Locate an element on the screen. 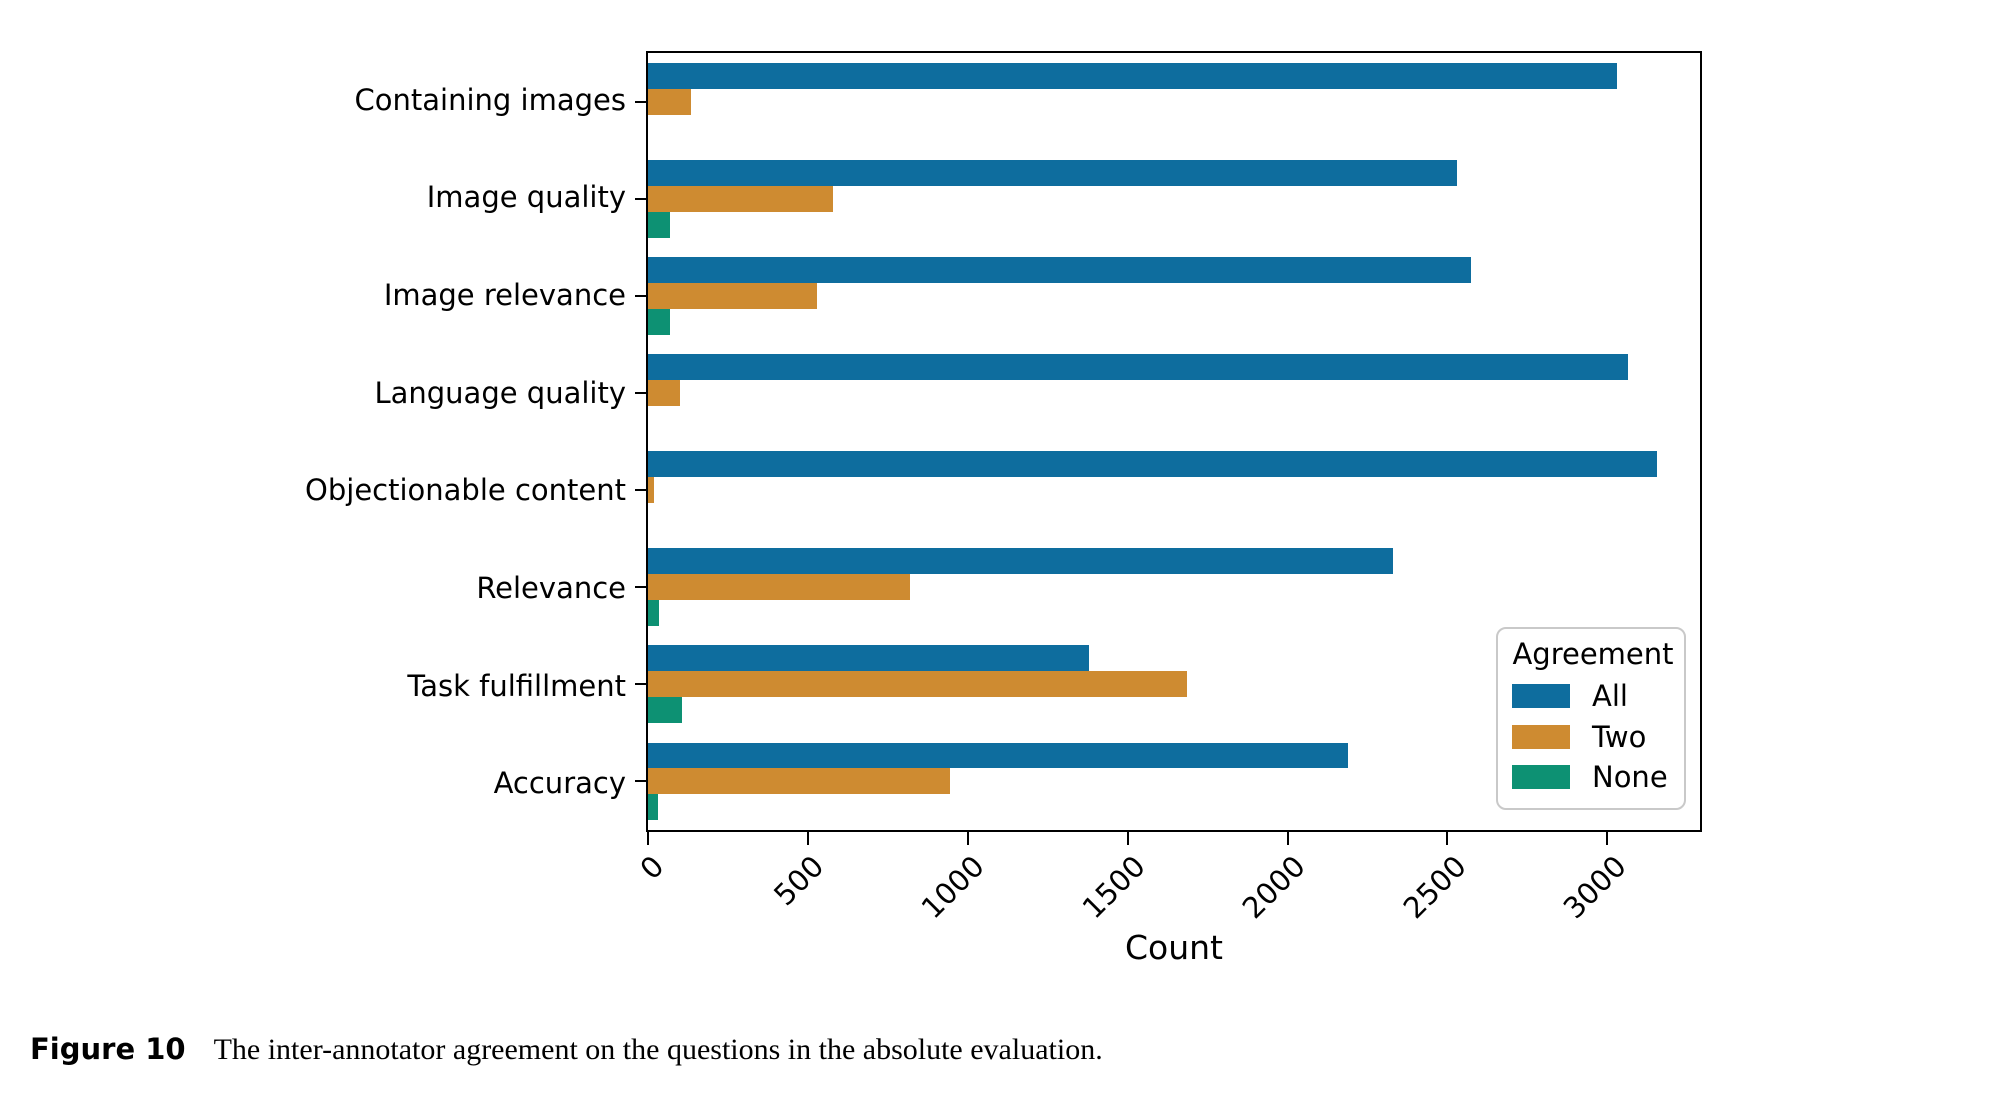 This screenshot has width=1996, height=1100. x-tick-2000 is located at coordinates (1287, 838).